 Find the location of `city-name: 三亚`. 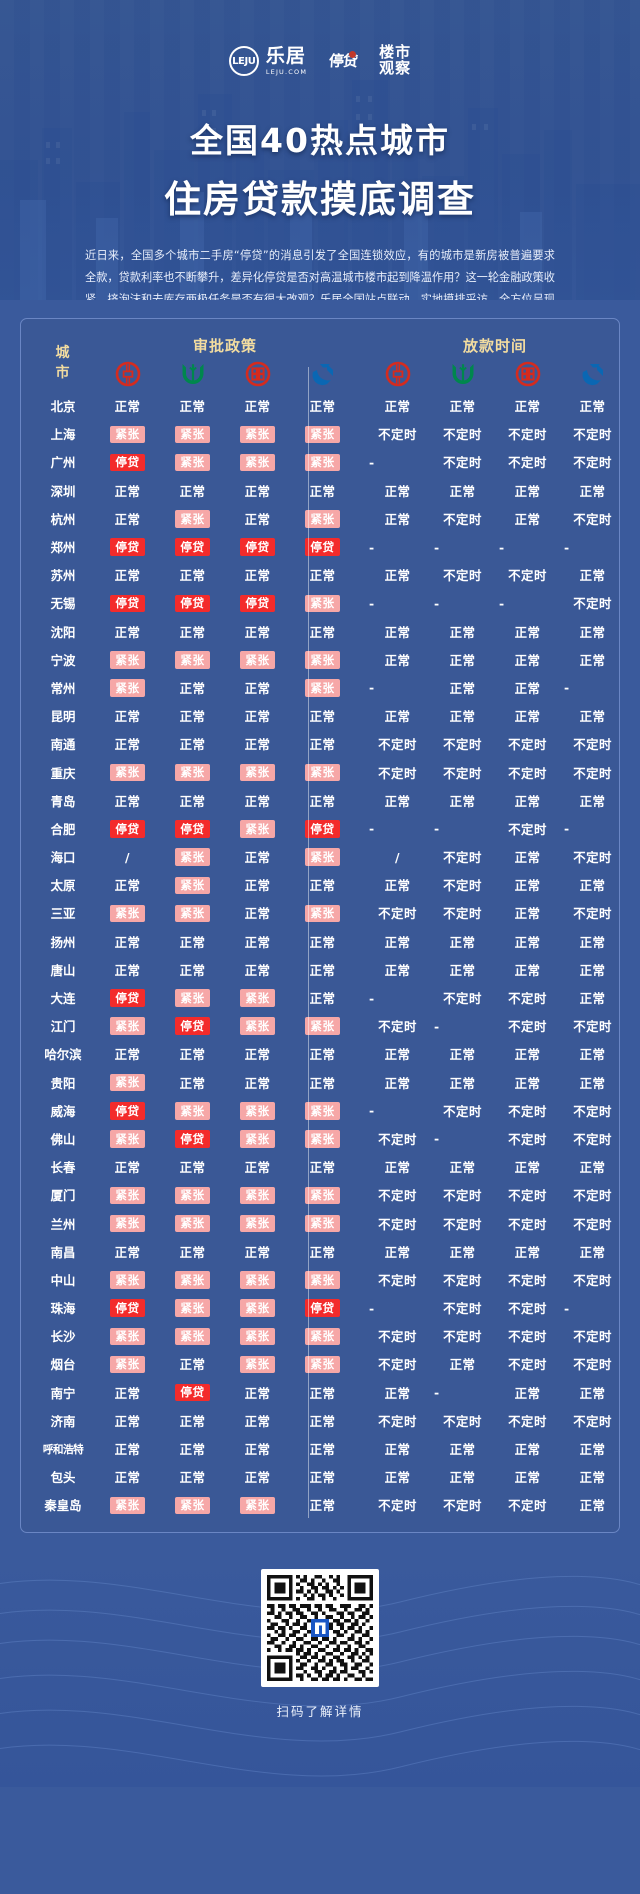

city-name: 三亚 is located at coordinates (63, 914).